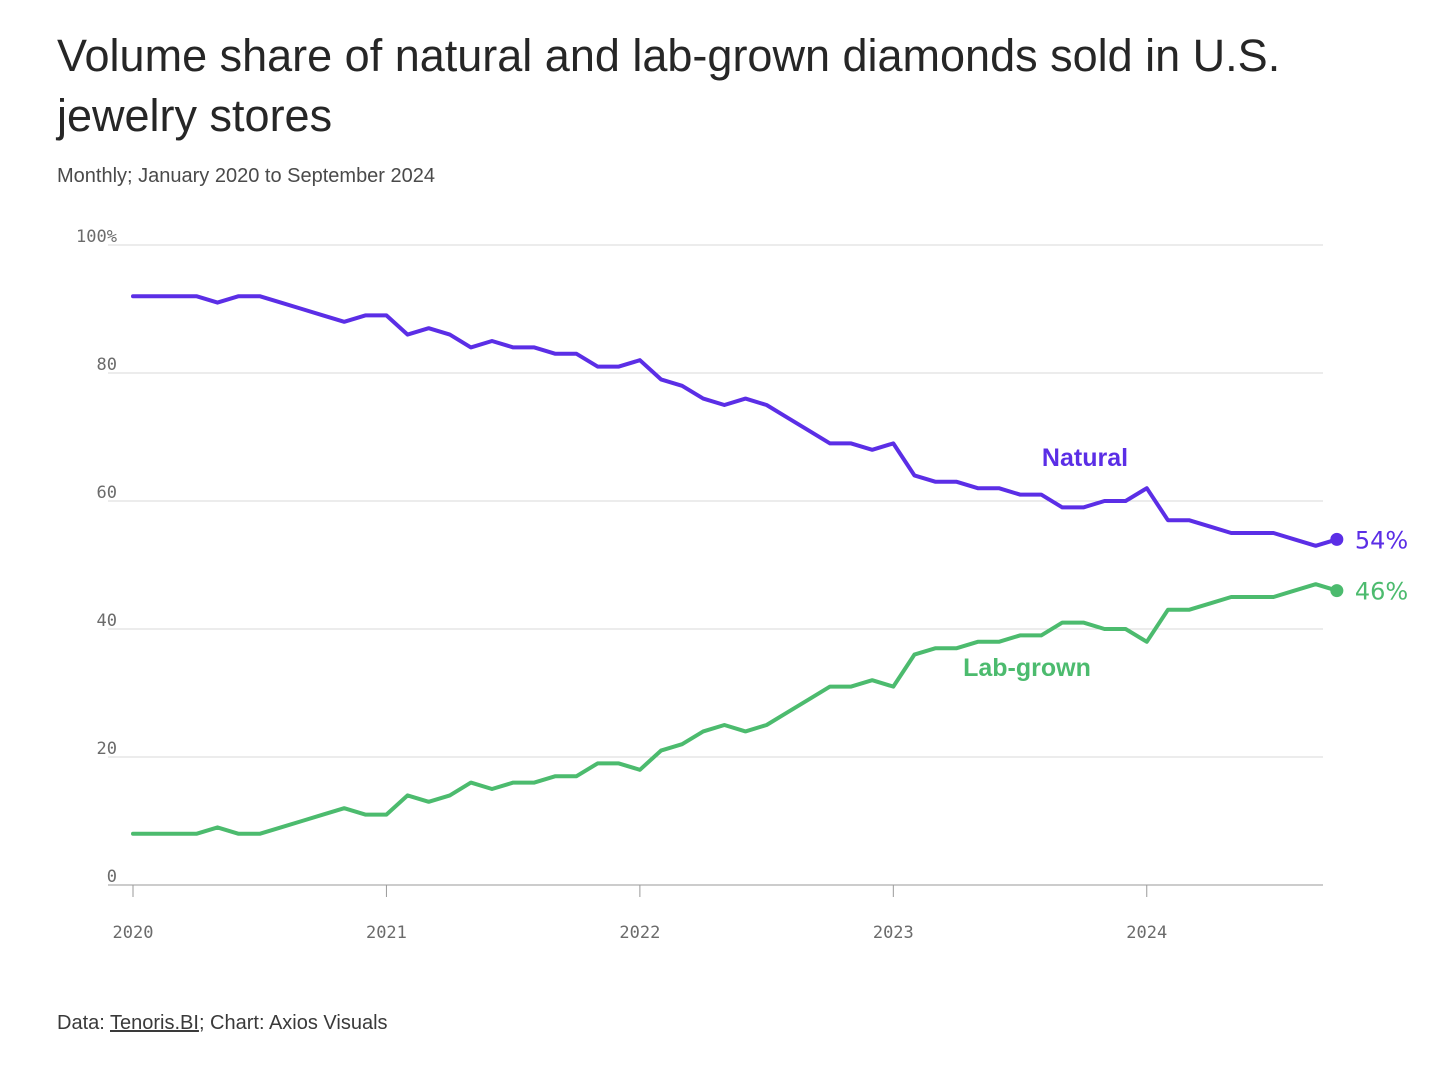  Describe the element at coordinates (133, 933) in the screenshot. I see `x-tick-label: 2020` at that location.